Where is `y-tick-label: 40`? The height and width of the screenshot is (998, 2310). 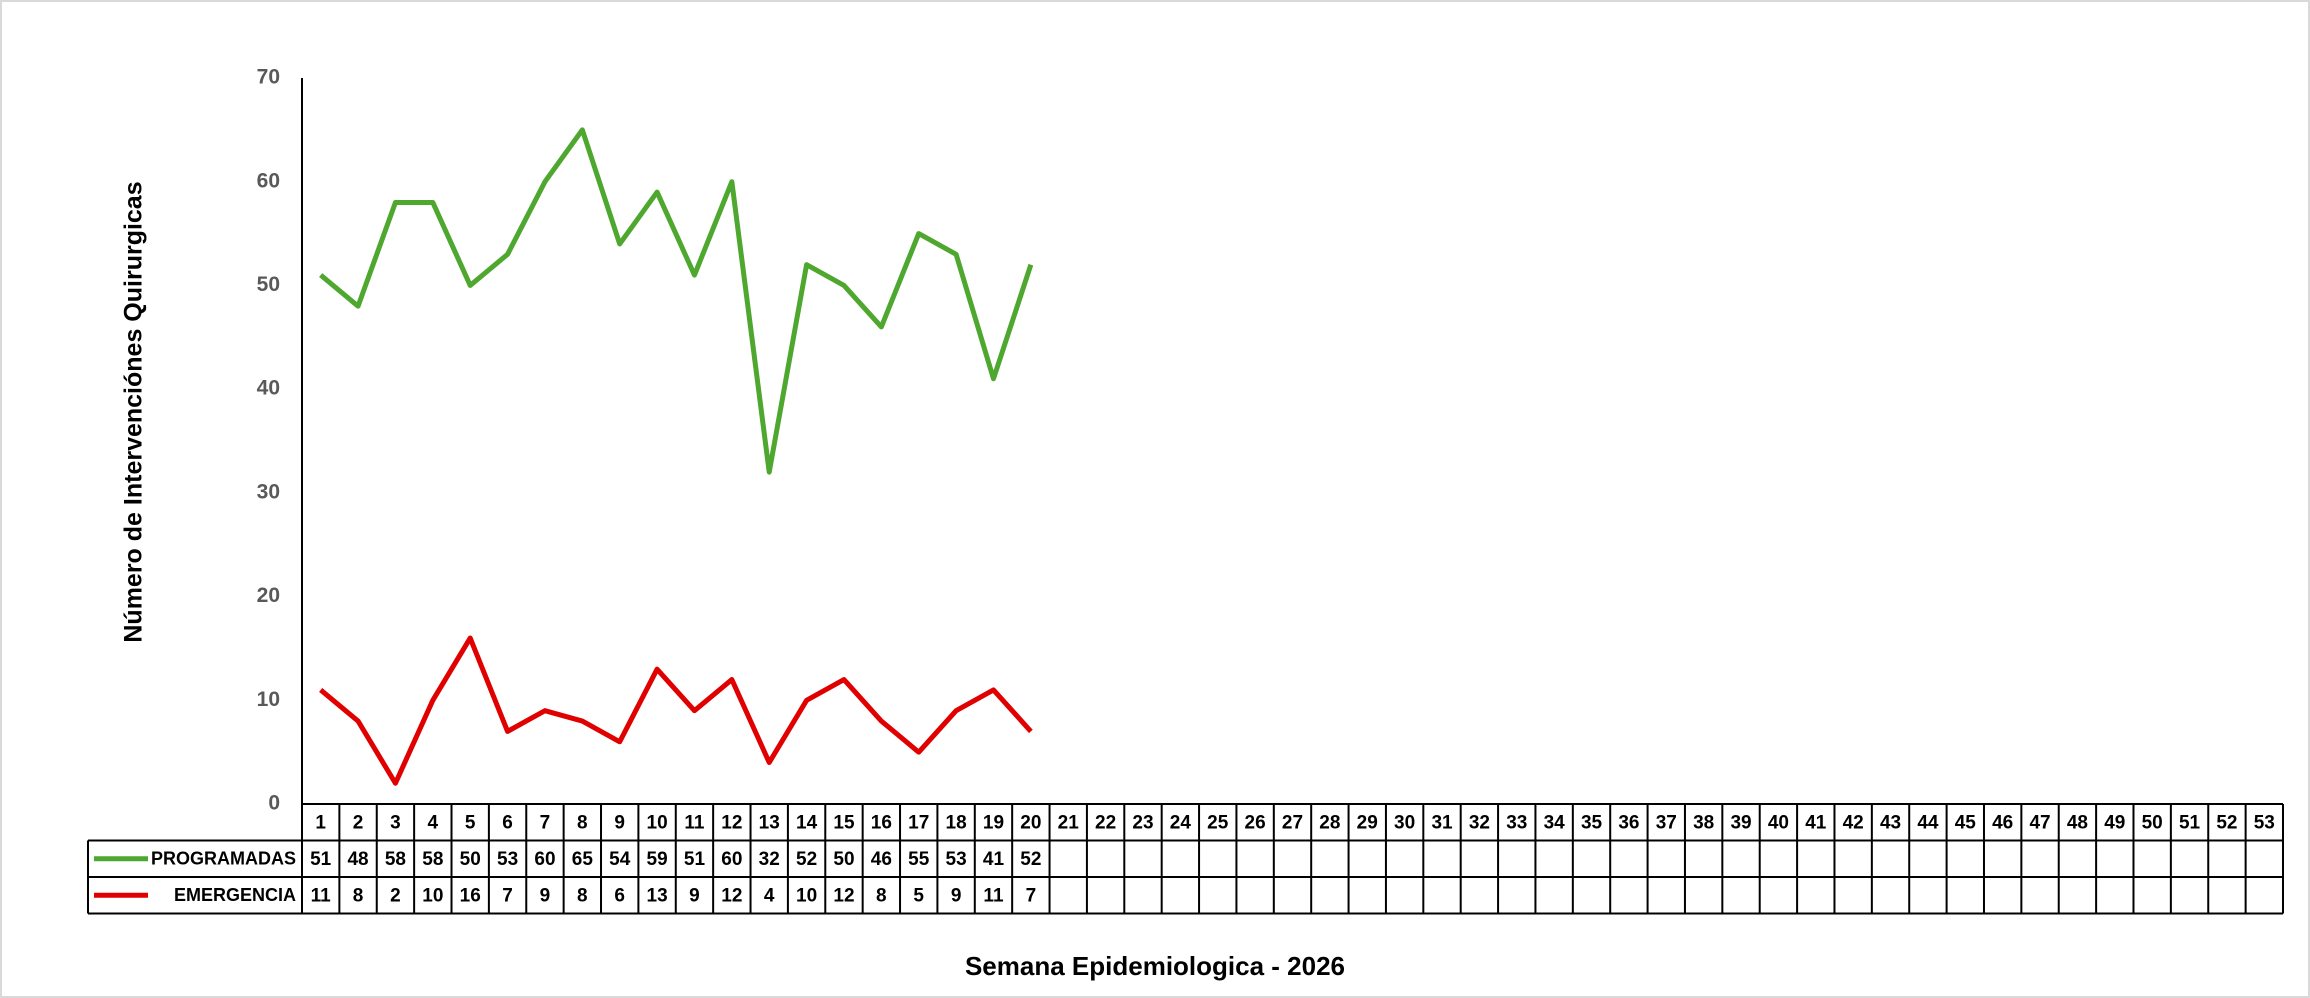
y-tick-label: 40 is located at coordinates (268, 388).